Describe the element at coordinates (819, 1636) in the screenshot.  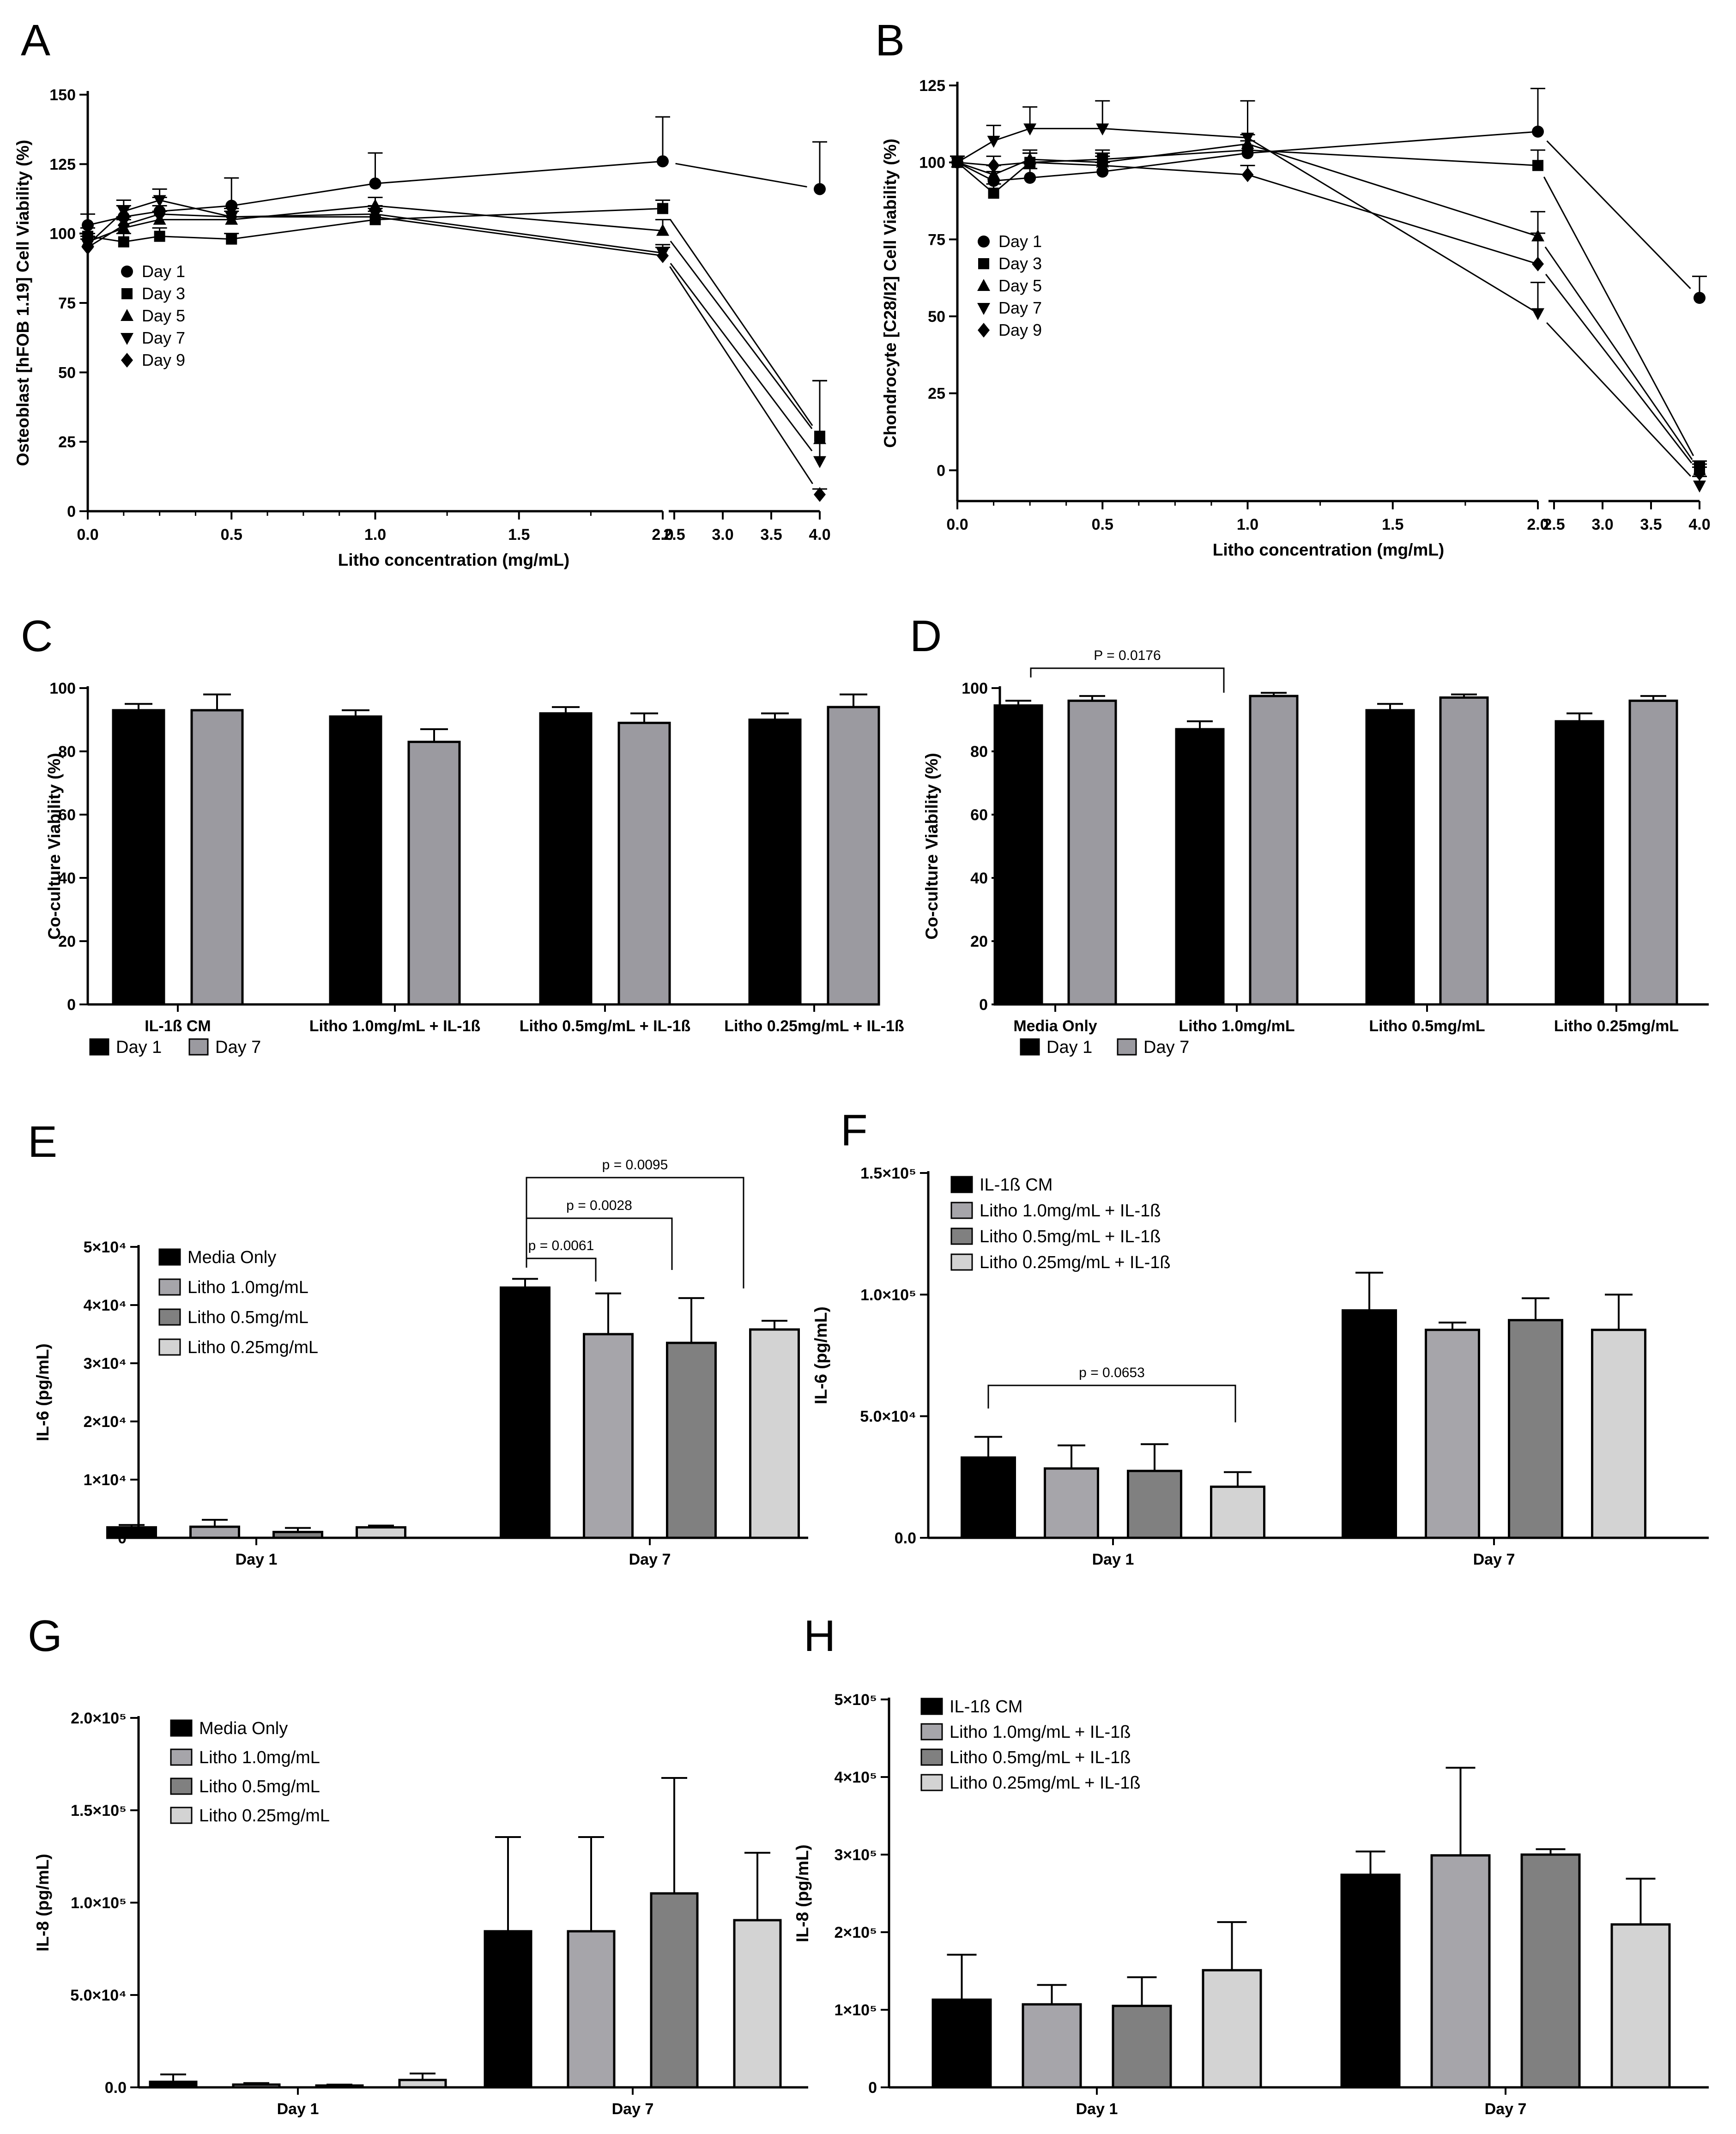
I see `panel-letter-h: H` at that location.